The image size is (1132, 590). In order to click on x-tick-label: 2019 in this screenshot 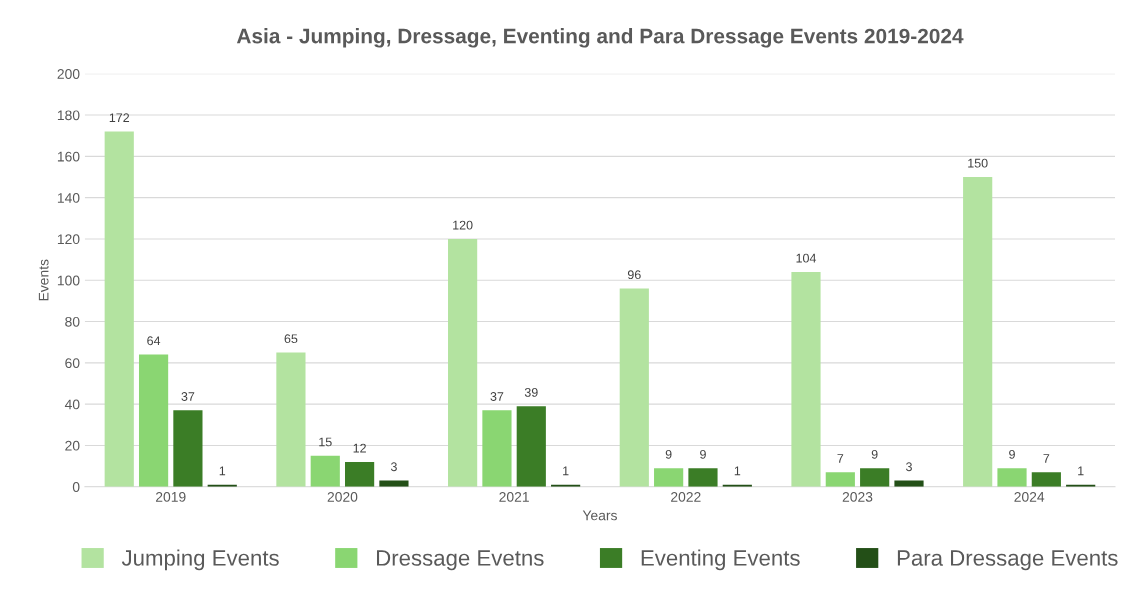, I will do `click(171, 496)`.